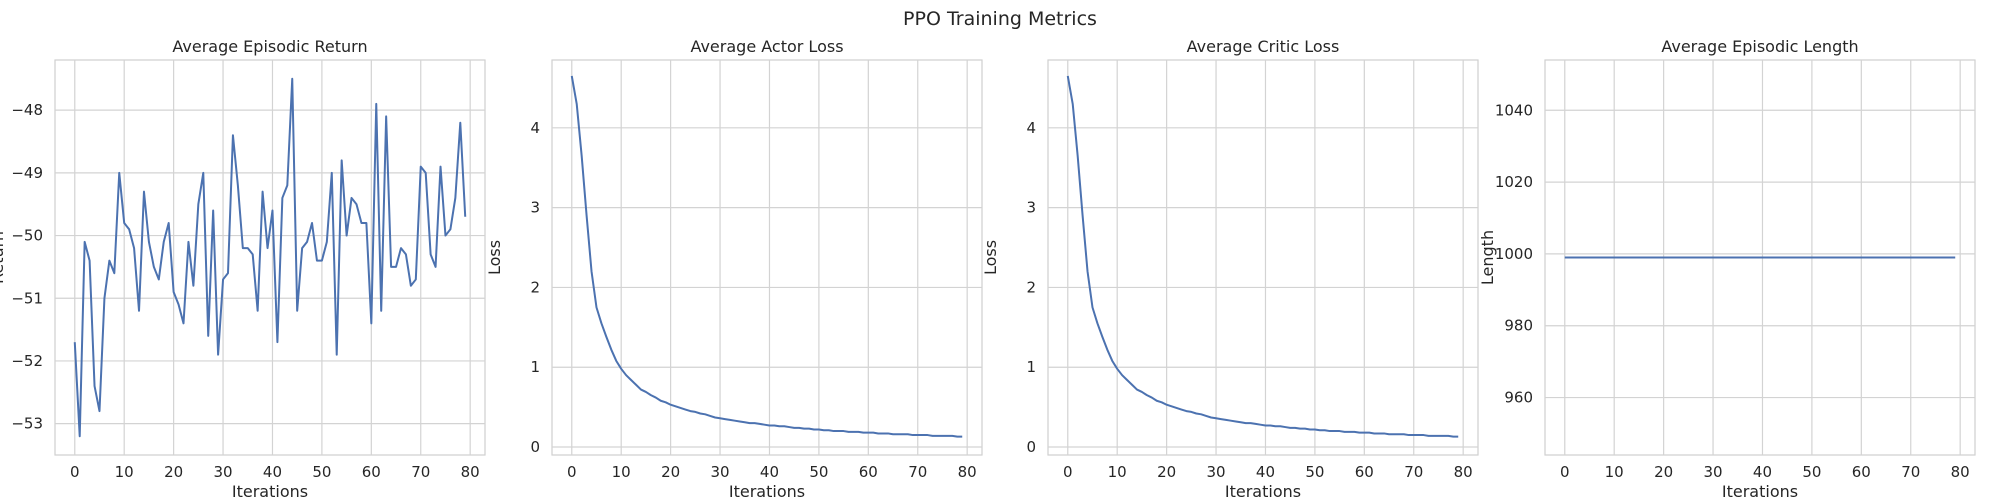 The height and width of the screenshot is (500, 2000). Describe the element at coordinates (27, 424) in the screenshot. I see `y-tick-label: −53` at that location.